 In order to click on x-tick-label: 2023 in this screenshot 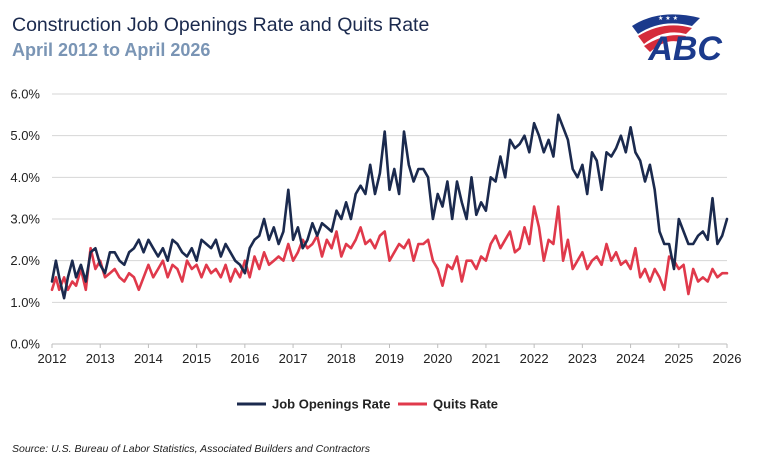, I will do `click(582, 358)`.